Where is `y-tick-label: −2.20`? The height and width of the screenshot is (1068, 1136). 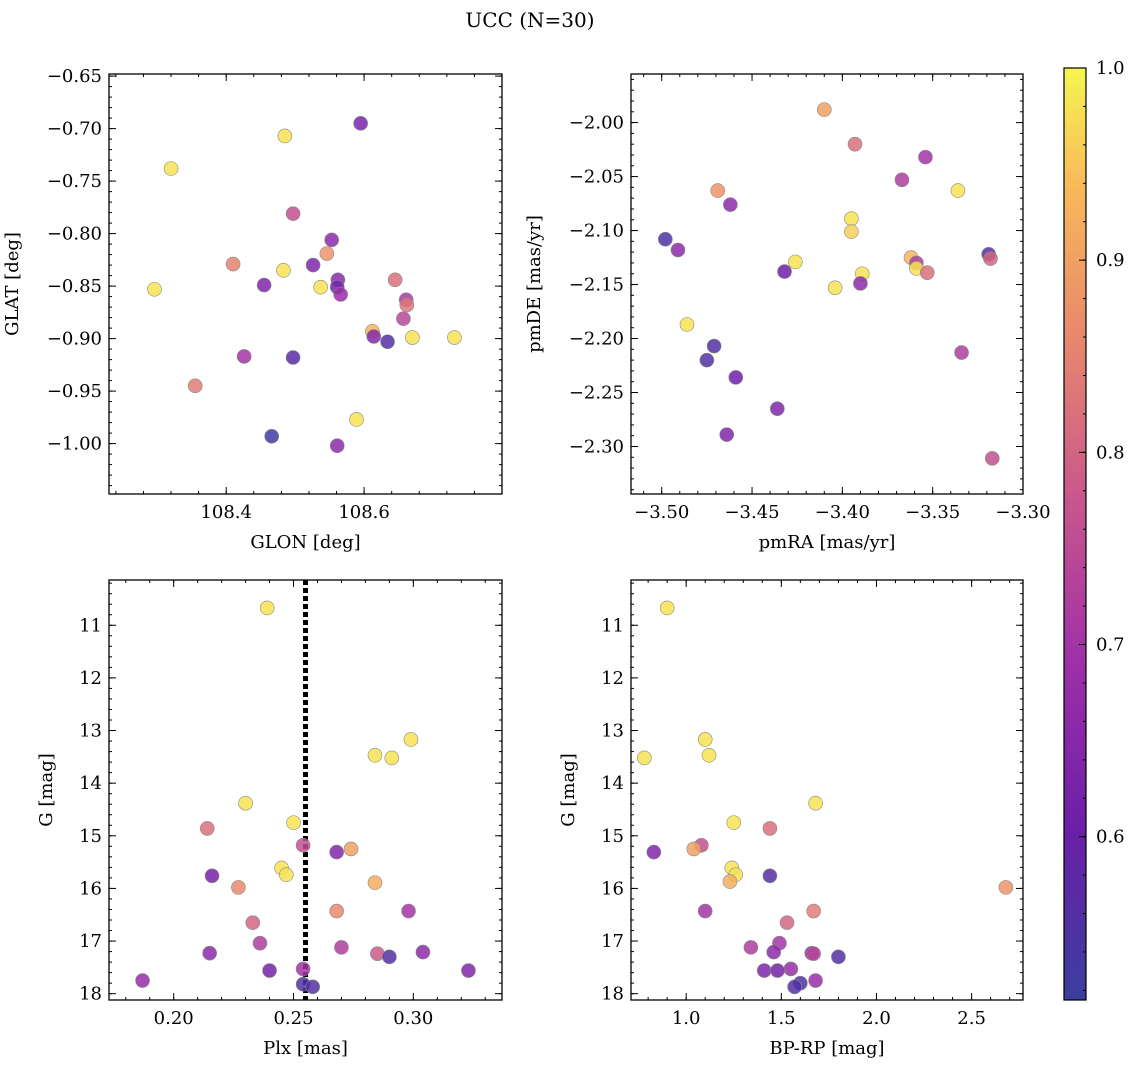
y-tick-label: −2.20 is located at coordinates (596, 339).